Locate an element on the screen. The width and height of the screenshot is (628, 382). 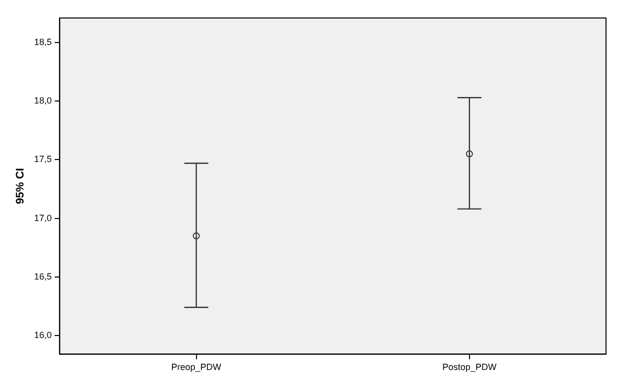
x-tick-label: Postop_PDW is located at coordinates (469, 367).